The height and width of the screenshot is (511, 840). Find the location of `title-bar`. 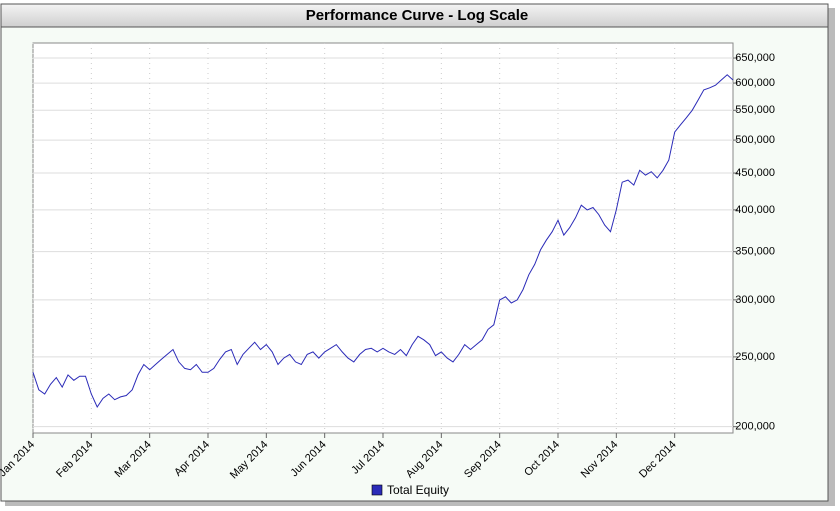

title-bar is located at coordinates (414, 15).